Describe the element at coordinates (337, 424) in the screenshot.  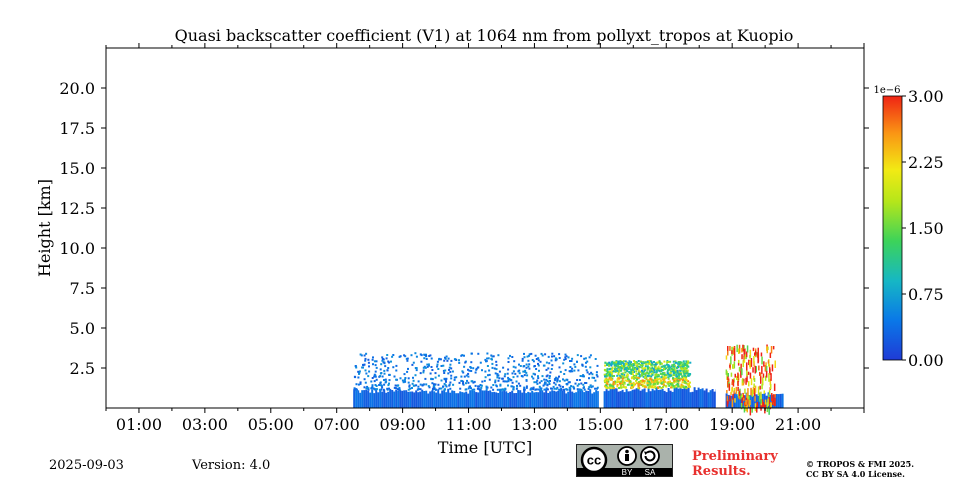
I see `x-tick-label: 07:00` at that location.